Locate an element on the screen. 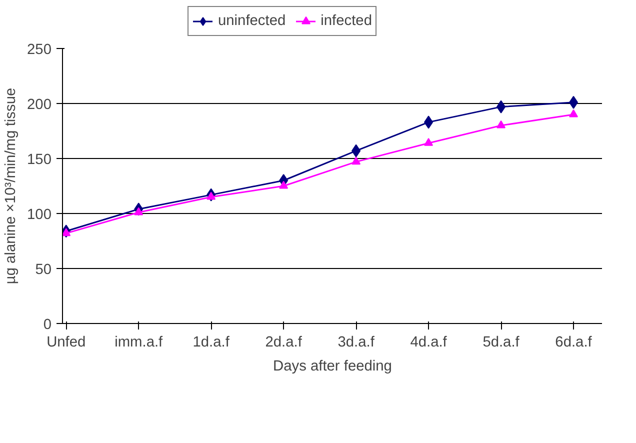 This screenshot has width=636, height=443. y-tick-label: 50 is located at coordinates (43, 270).